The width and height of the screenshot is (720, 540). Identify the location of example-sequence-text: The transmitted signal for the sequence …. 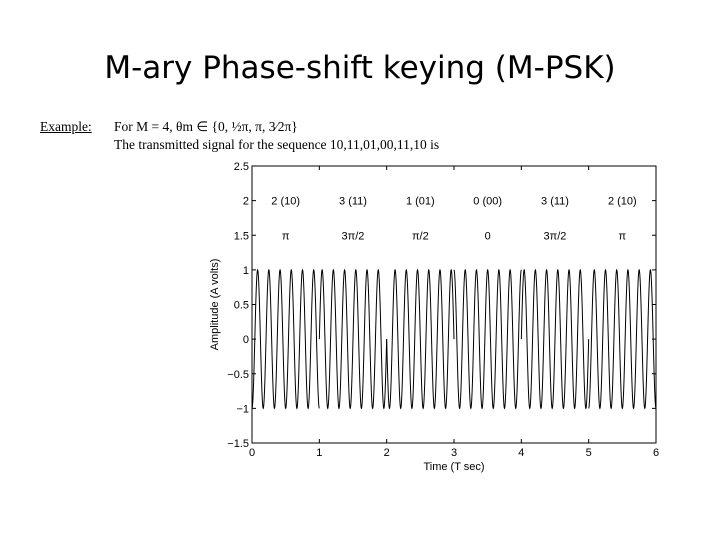
(277, 144).